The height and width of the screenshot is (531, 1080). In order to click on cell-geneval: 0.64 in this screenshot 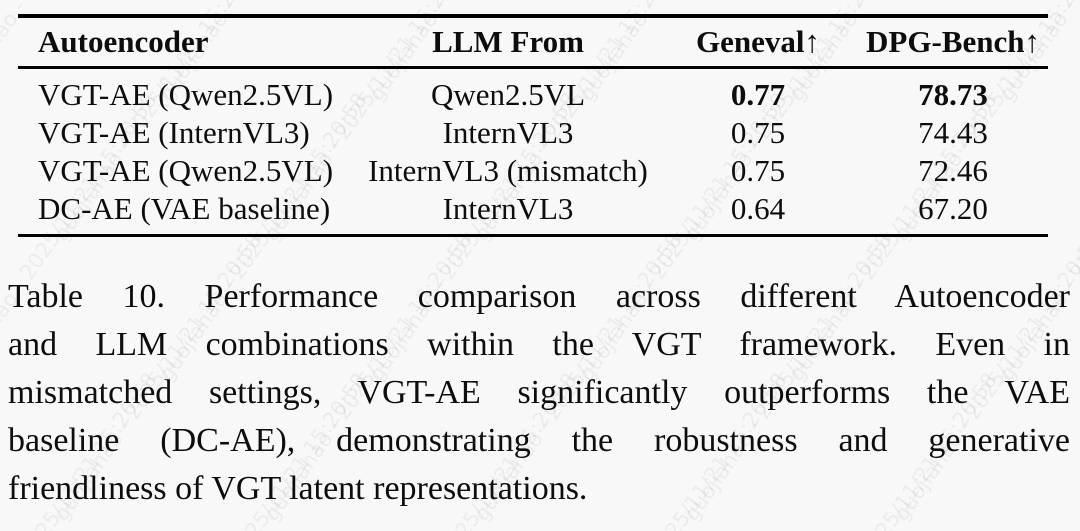, I will do `click(758, 208)`.